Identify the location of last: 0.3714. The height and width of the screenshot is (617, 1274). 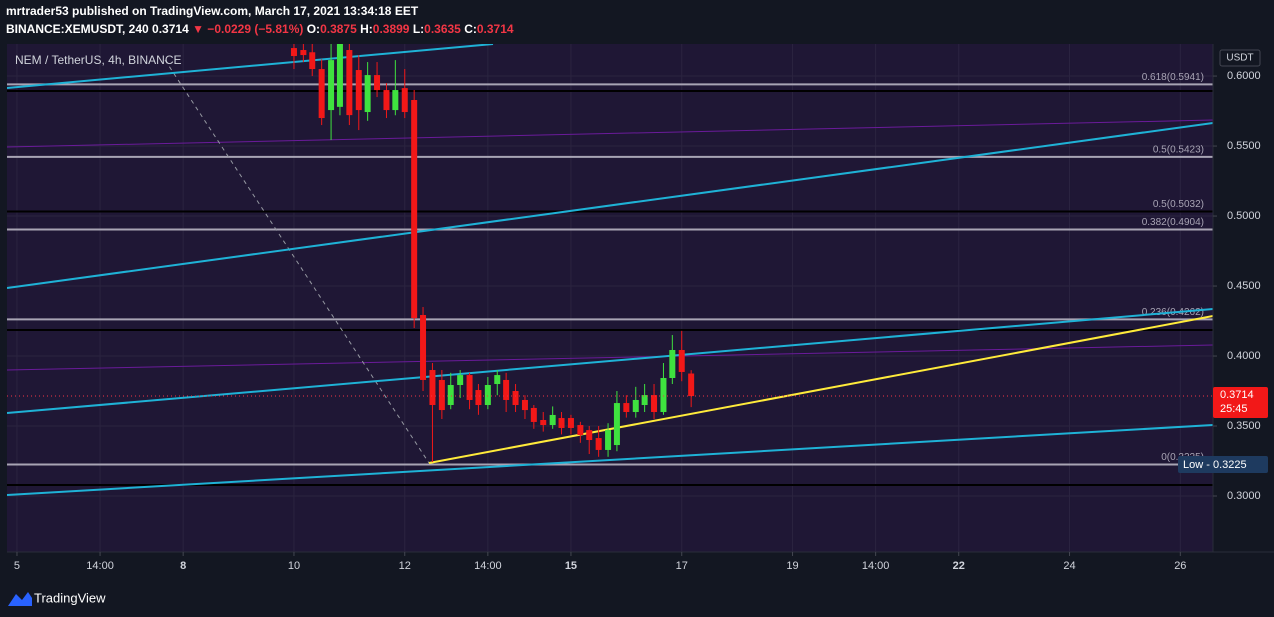
(170, 29).